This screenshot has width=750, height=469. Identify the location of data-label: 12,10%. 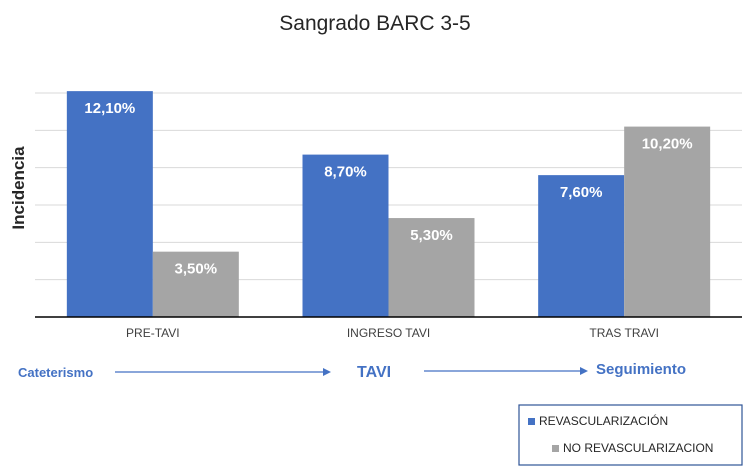
(109, 108).